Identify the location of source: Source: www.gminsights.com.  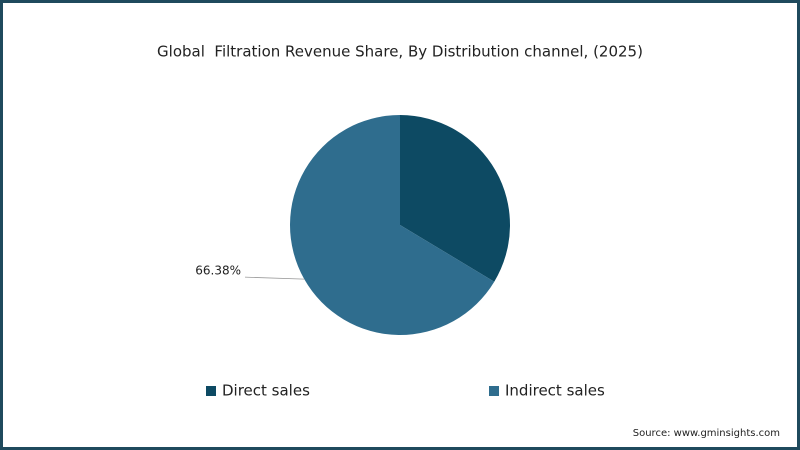
(706, 433).